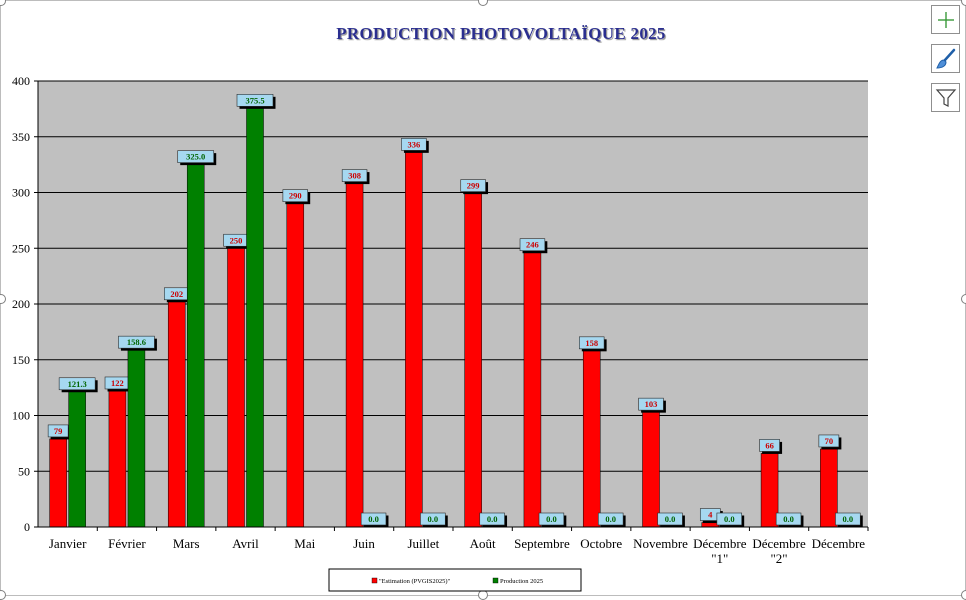  I want to click on chart-filters-button, so click(945, 97).